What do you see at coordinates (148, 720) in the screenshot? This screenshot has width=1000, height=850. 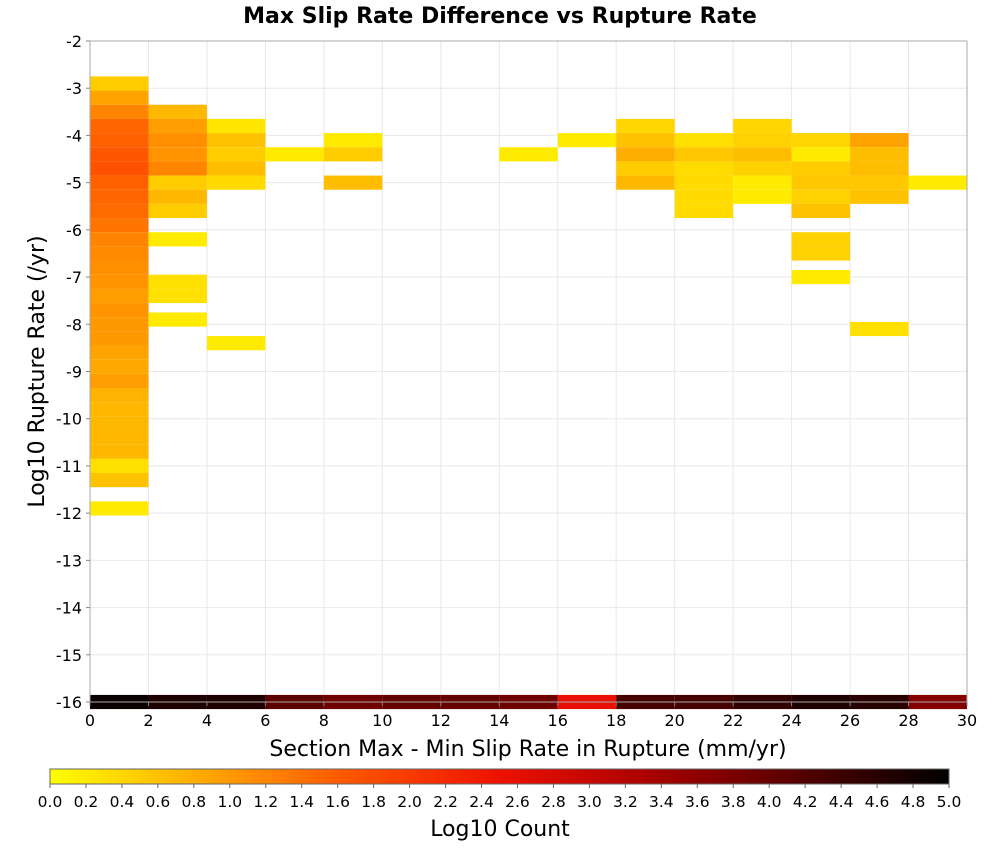 I see `x-tick-label: 2` at bounding box center [148, 720].